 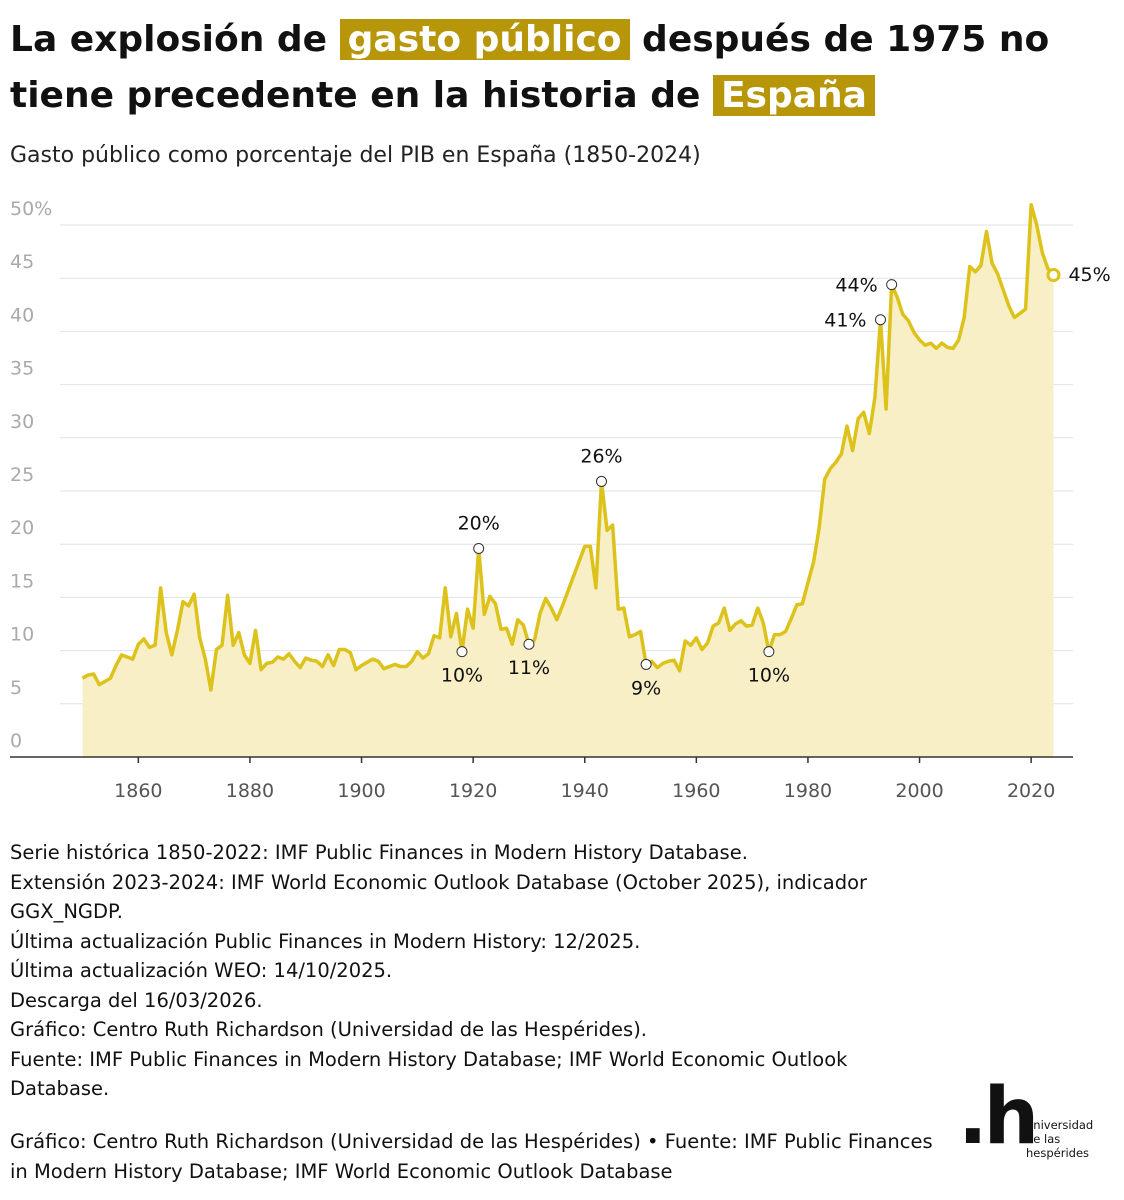 I want to click on note: Descarga del 16/03/2026., so click(x=136, y=1000).